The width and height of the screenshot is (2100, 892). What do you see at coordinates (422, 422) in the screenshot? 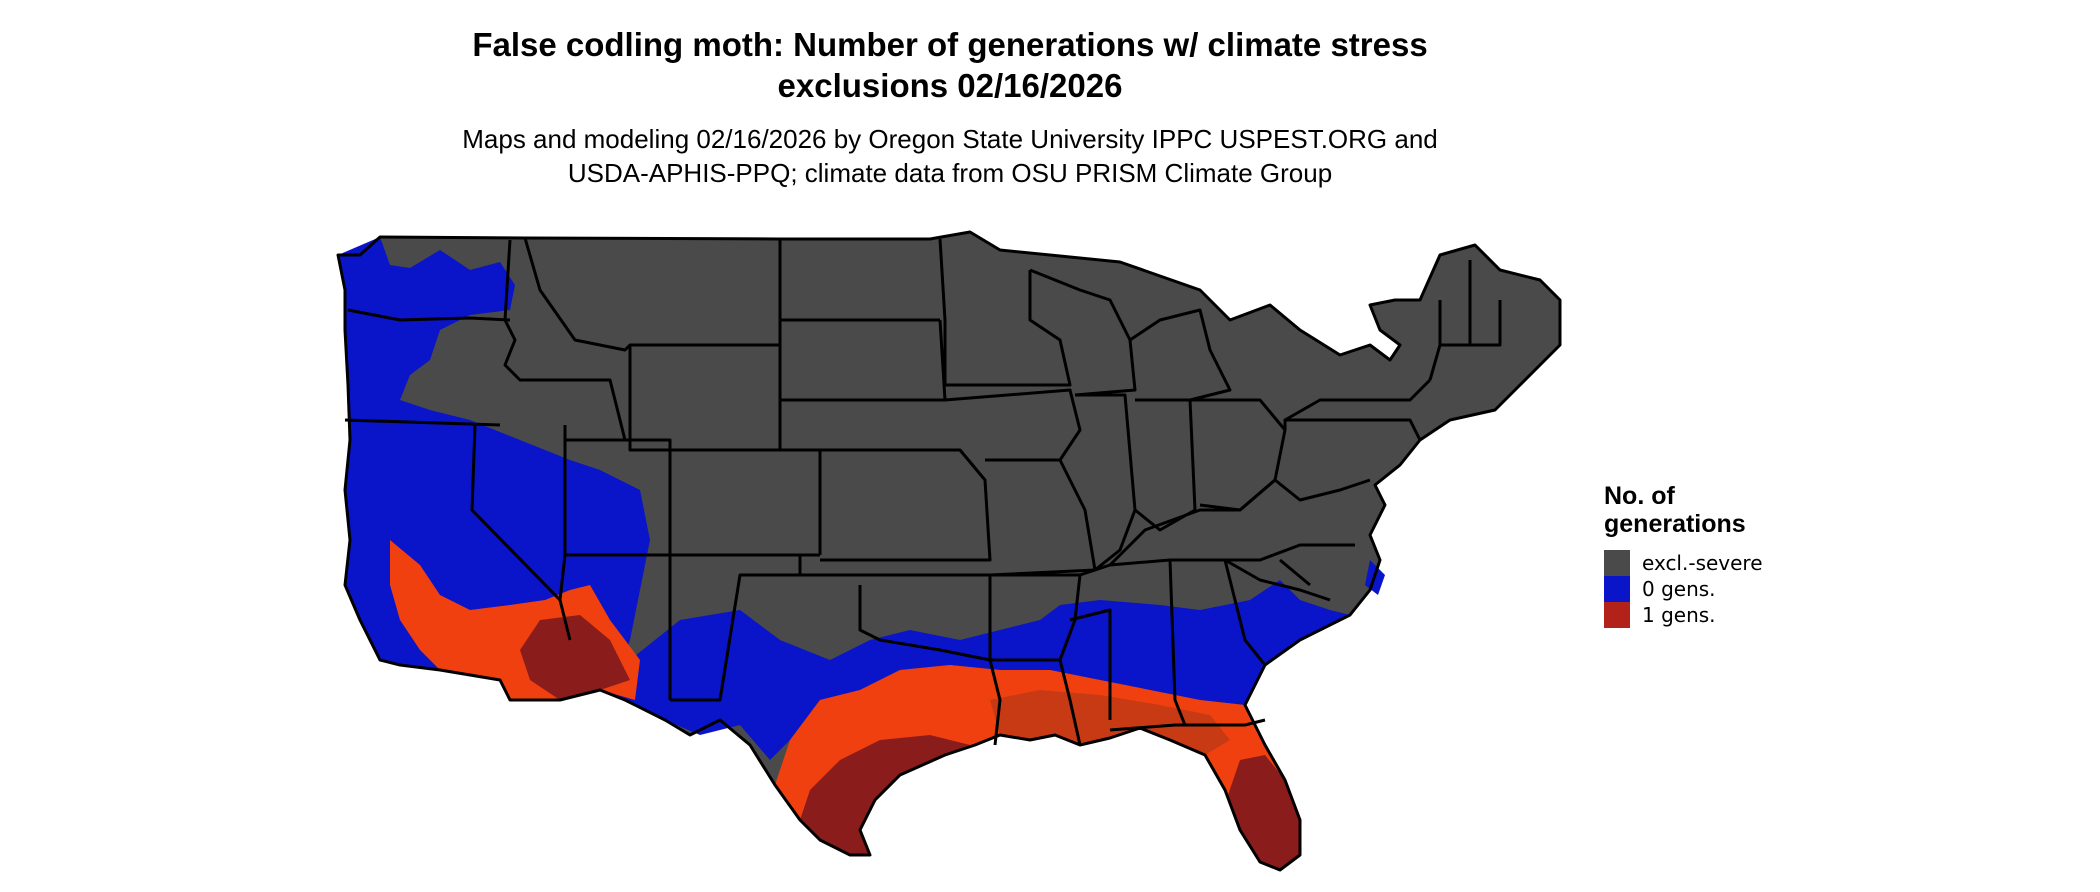
I see `border-or-ca-nv` at bounding box center [422, 422].